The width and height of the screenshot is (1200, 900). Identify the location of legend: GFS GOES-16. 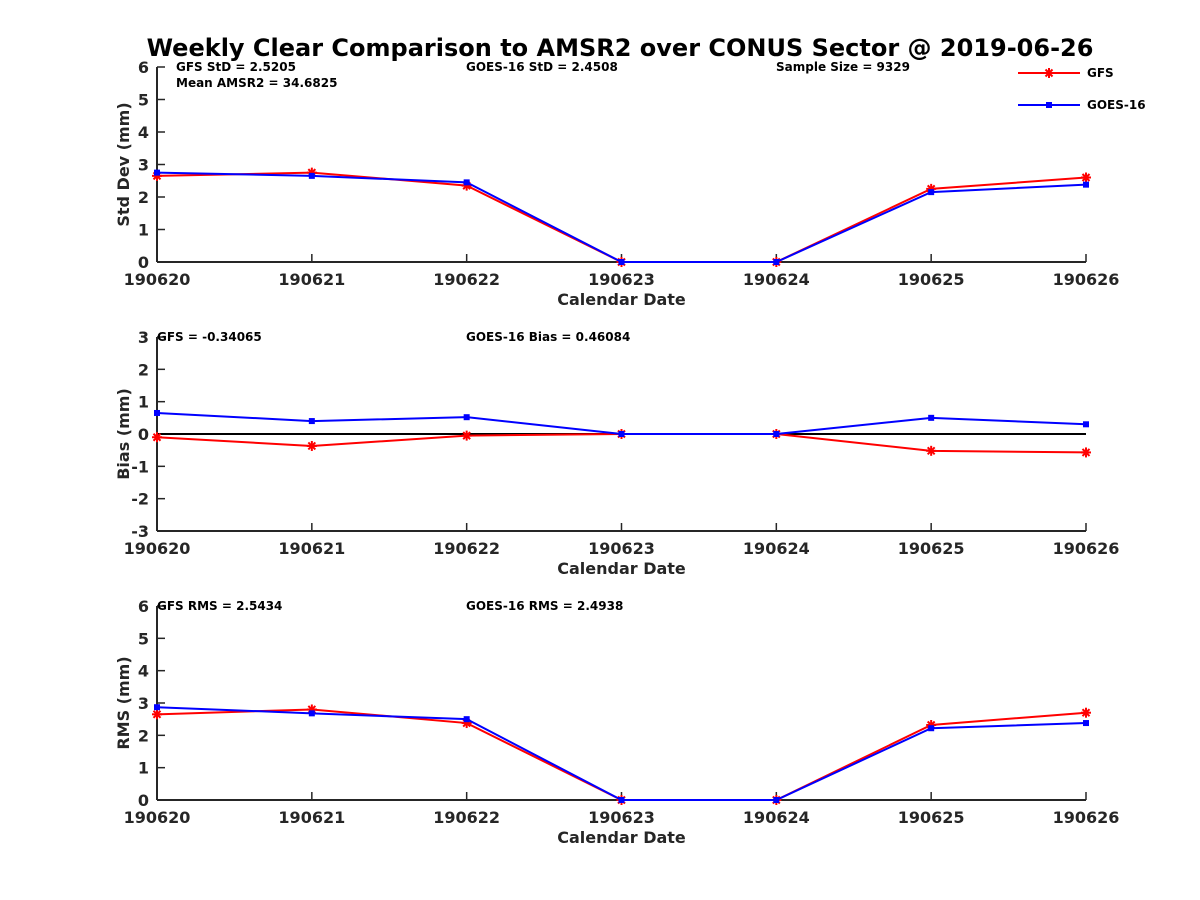
(1082, 89).